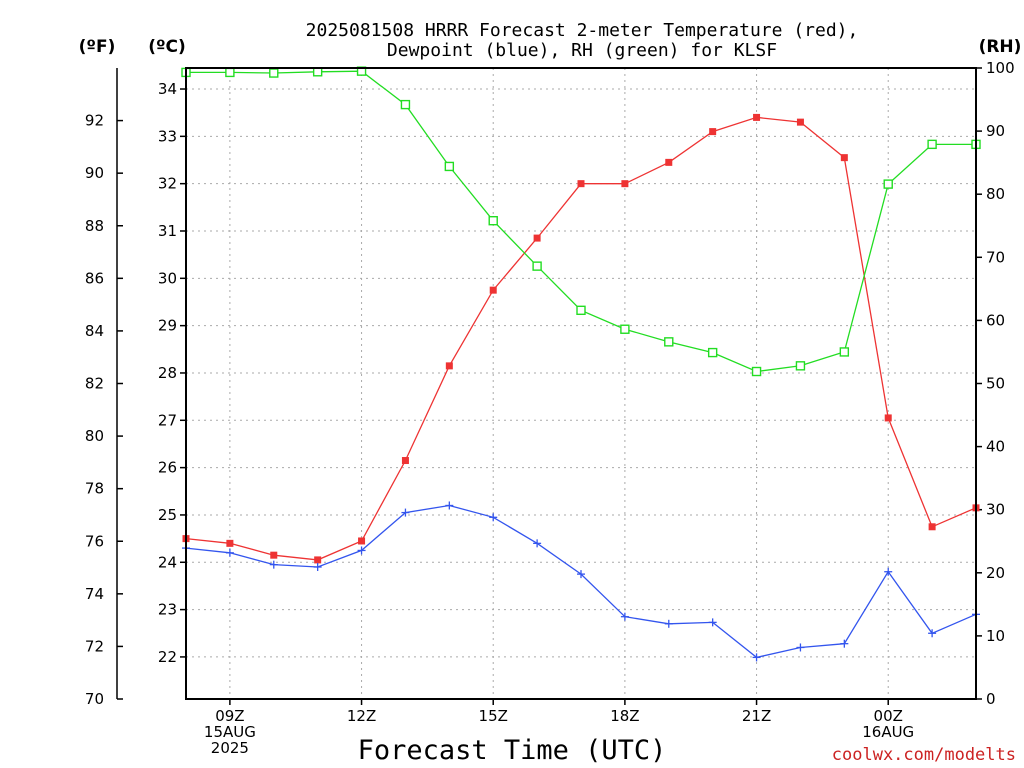 Image resolution: width=1024 pixels, height=768 pixels. I want to click on rh-tick-label: 100, so click(1000, 68).